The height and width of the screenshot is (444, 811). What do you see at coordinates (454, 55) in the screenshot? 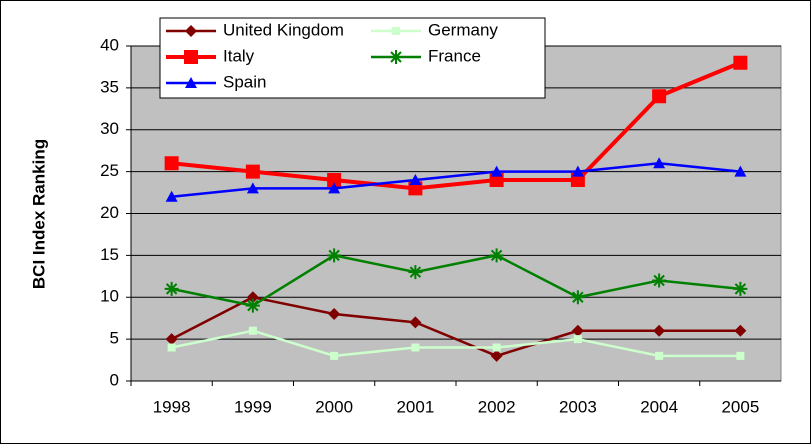
I see `legend-label: France` at bounding box center [454, 55].